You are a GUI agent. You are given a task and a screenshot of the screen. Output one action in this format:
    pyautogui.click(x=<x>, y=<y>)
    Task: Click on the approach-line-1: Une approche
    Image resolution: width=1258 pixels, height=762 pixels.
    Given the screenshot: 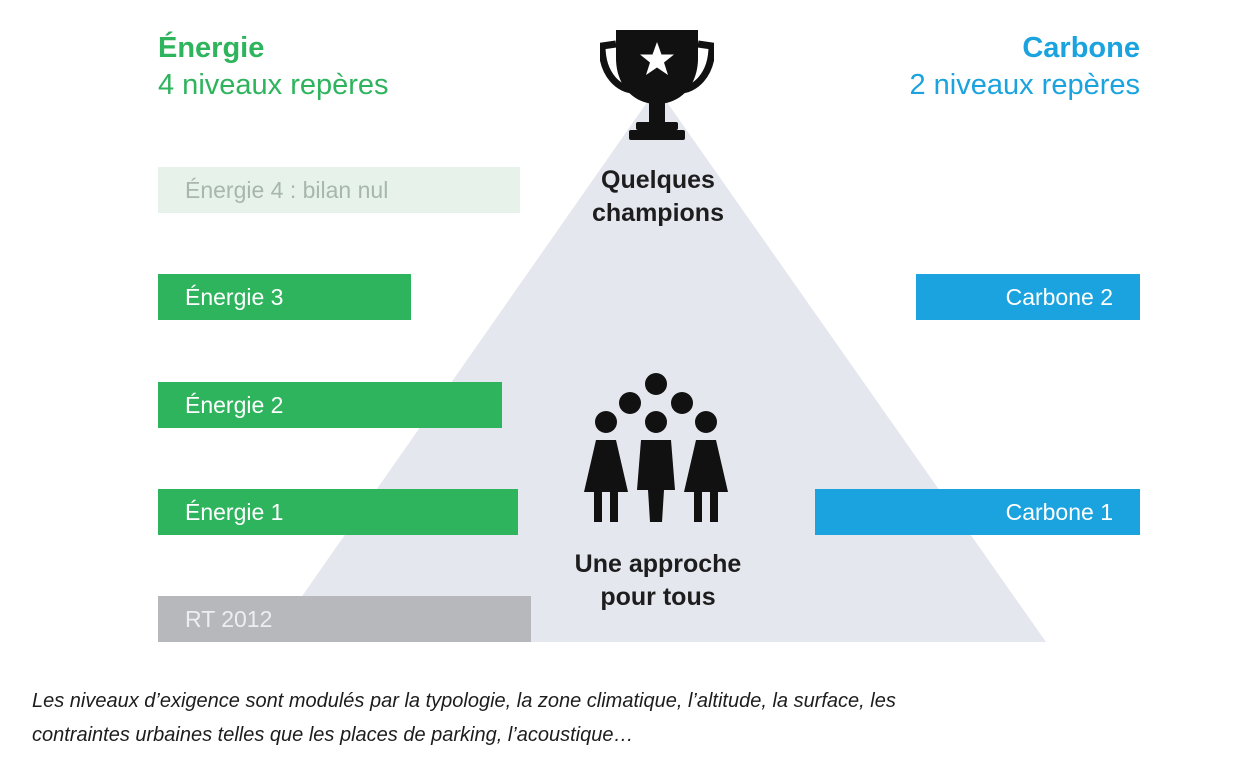 What is the action you would take?
    pyautogui.click(x=658, y=564)
    